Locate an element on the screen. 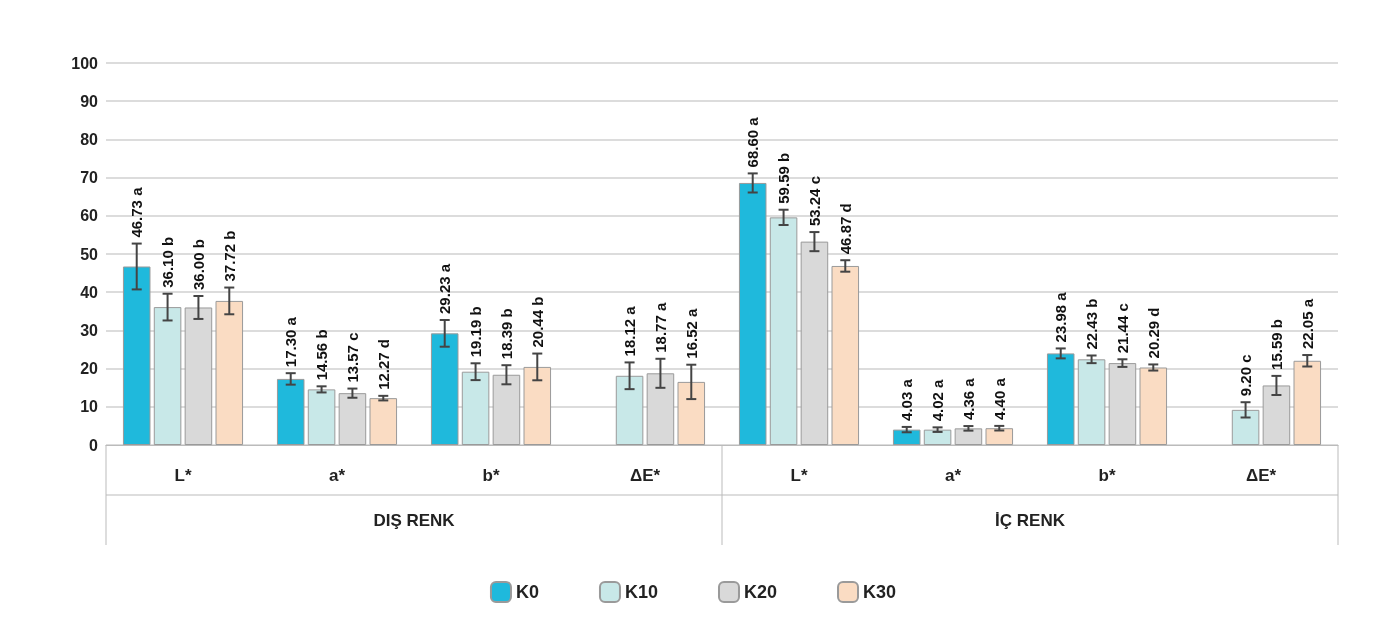  y-tick-label: 70 is located at coordinates (89, 178).